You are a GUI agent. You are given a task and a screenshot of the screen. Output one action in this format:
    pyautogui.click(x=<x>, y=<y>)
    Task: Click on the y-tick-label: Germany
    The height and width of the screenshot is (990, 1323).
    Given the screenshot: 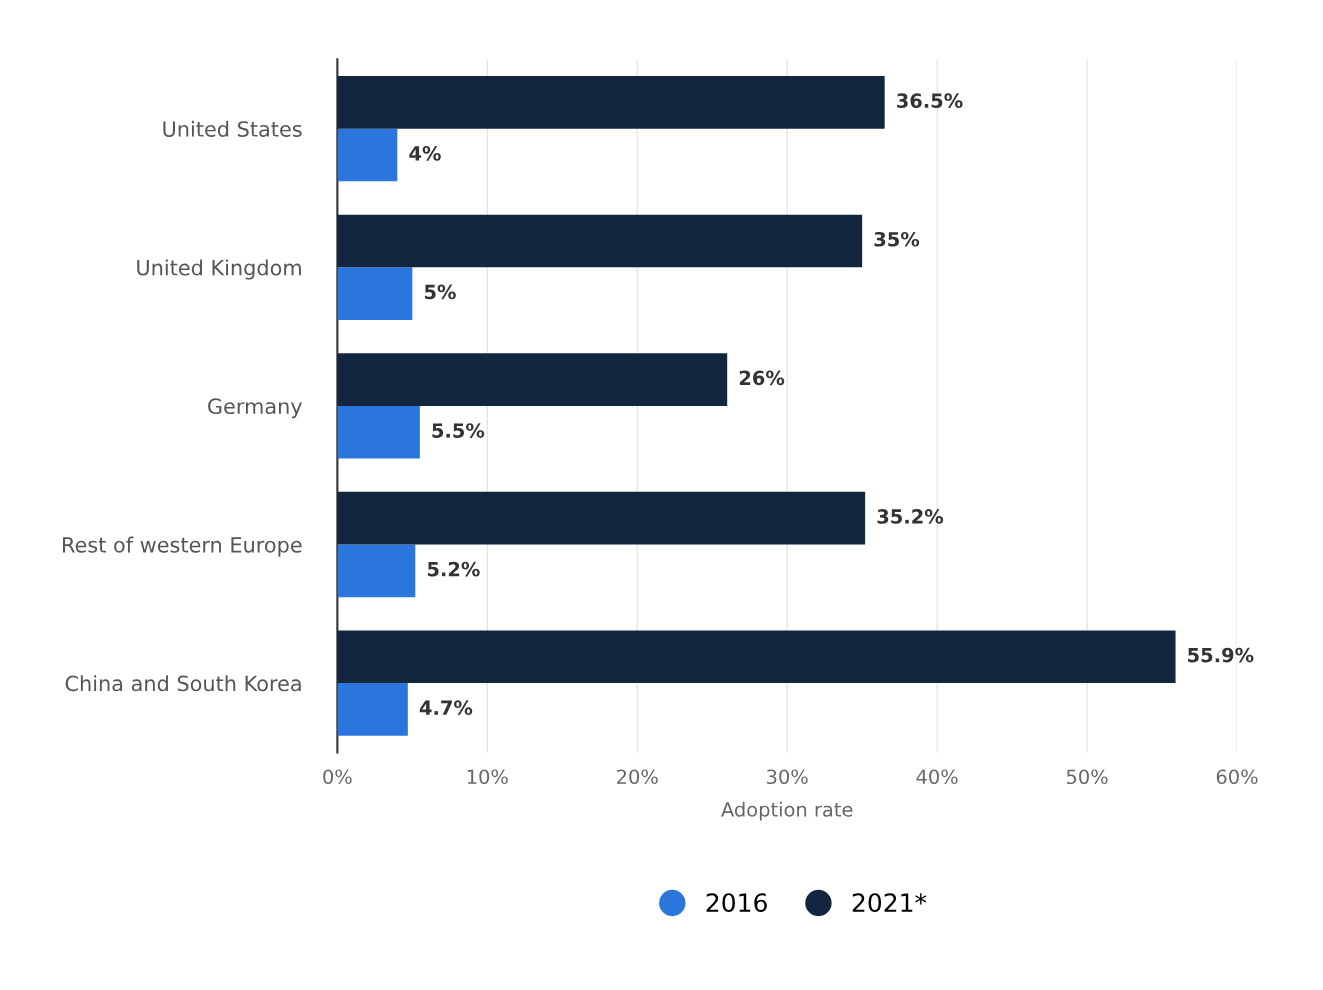 What is the action you would take?
    pyautogui.click(x=255, y=408)
    